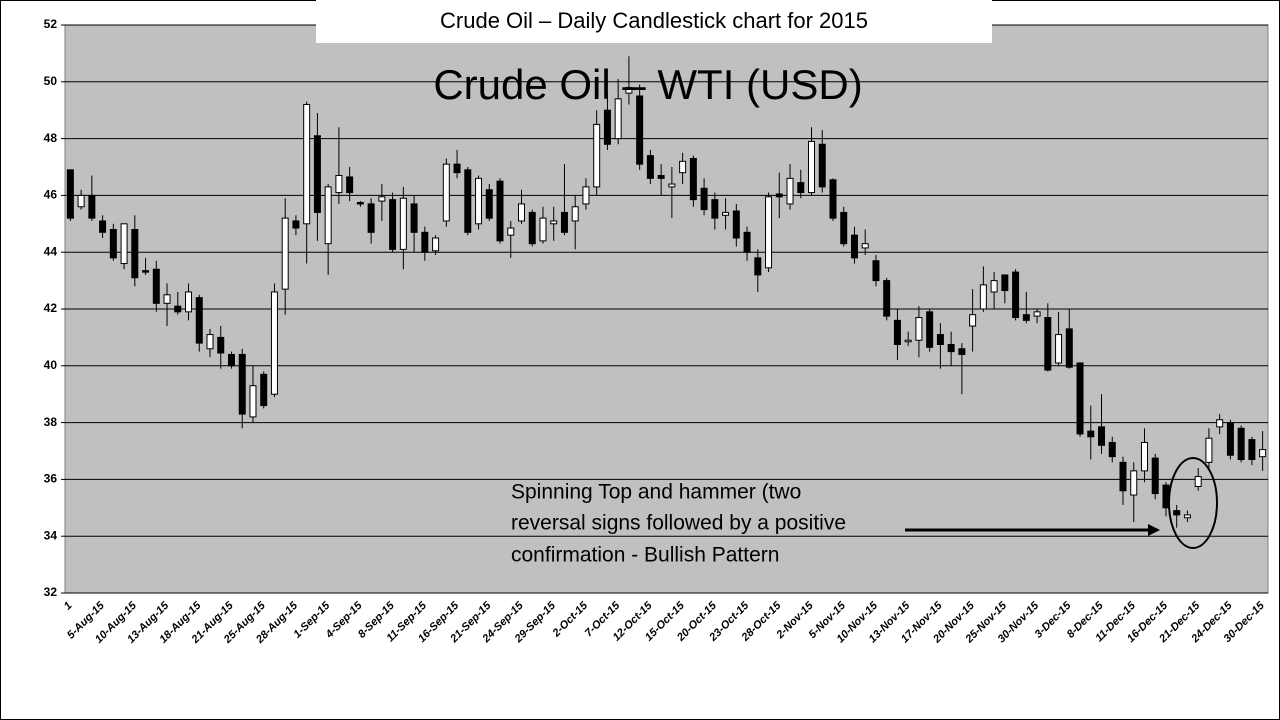  Describe the element at coordinates (51, 24) in the screenshot. I see `y-tick-label: 52` at that location.